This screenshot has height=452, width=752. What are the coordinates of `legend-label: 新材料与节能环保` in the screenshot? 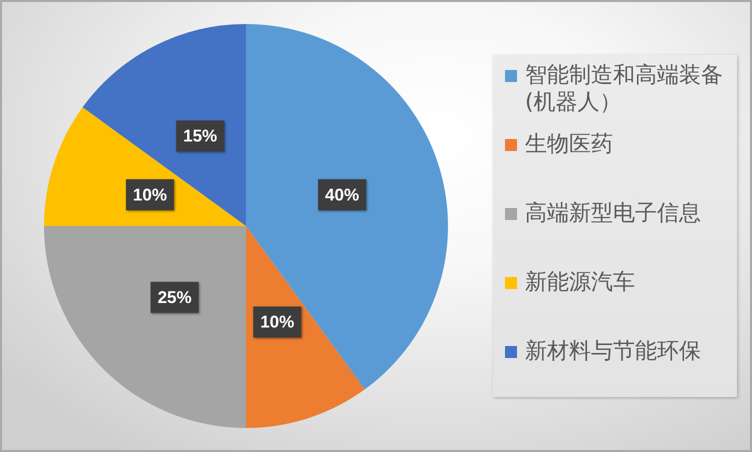 It's located at (613, 351).